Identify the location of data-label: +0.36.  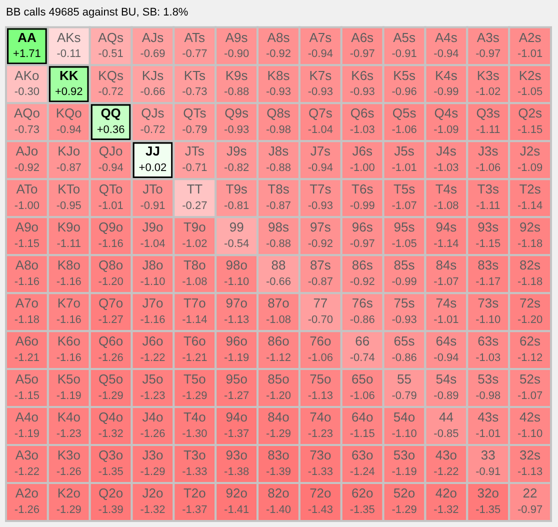
(110, 130).